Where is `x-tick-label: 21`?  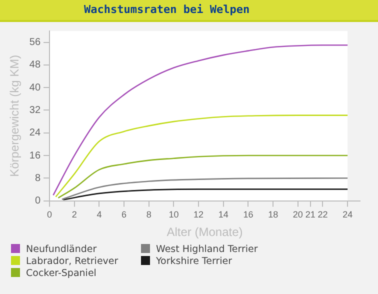 x-tick-label: 21 is located at coordinates (310, 215).